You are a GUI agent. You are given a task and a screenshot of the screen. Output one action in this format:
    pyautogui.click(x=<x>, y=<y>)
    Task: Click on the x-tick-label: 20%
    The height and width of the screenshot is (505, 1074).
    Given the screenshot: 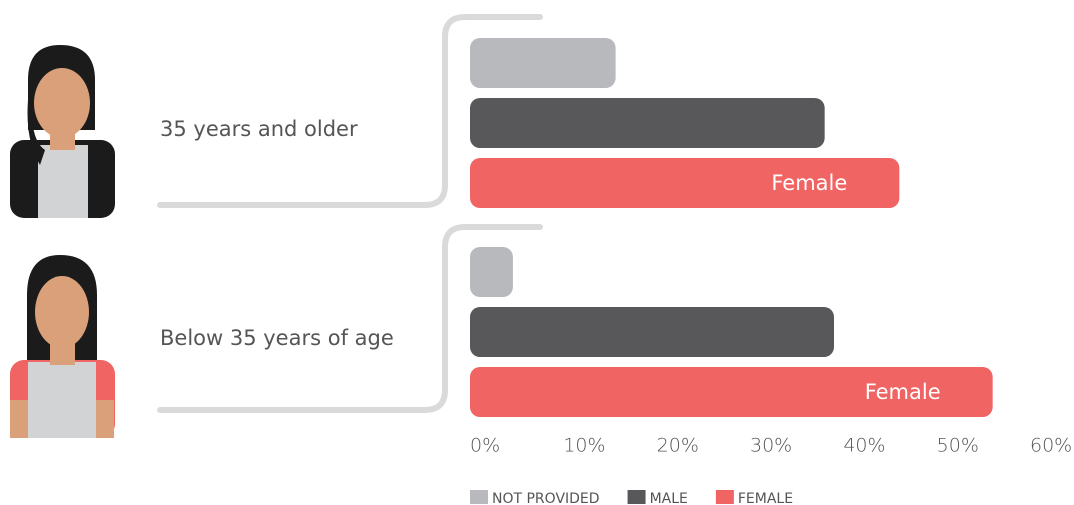 What is the action you would take?
    pyautogui.click(x=678, y=446)
    